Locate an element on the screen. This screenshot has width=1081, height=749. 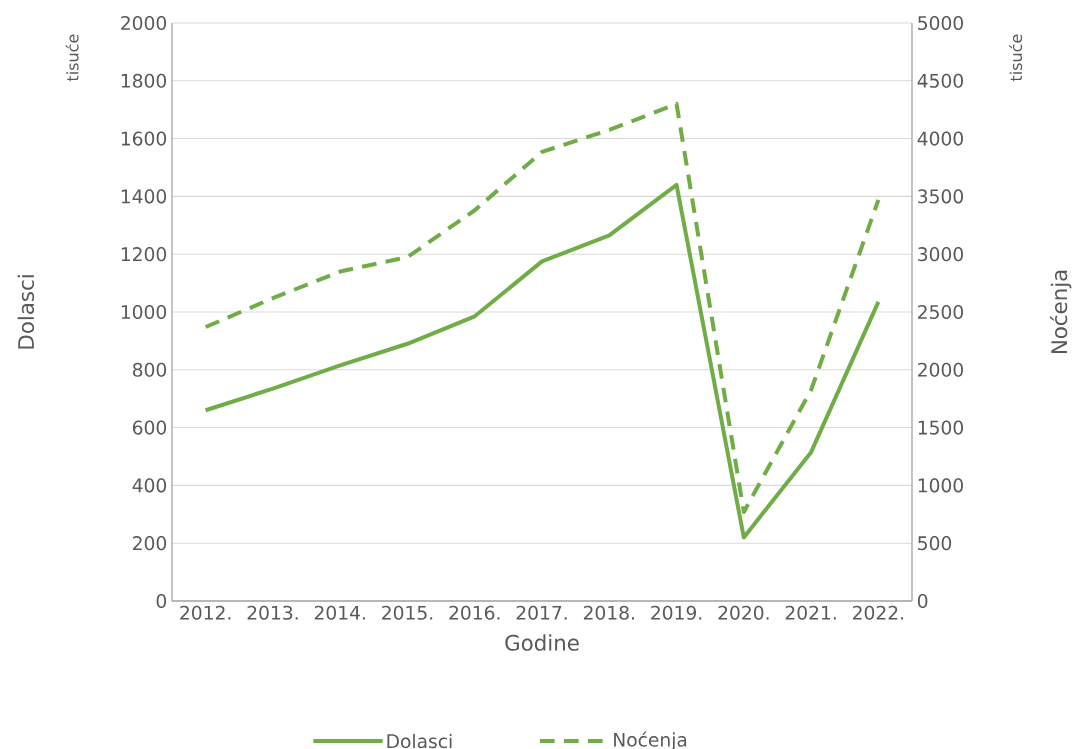
x-tick-label: 2017. is located at coordinates (541, 612).